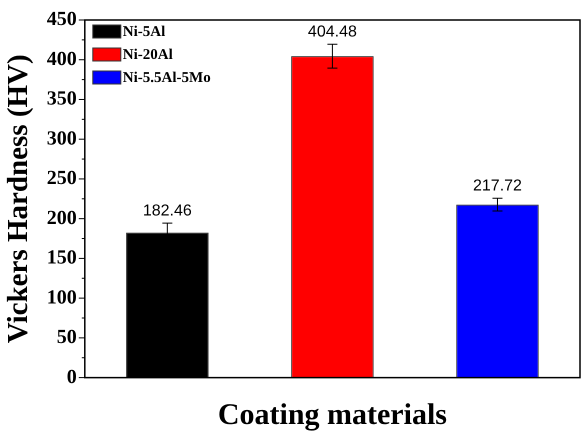  What do you see at coordinates (497, 186) in the screenshot?
I see `data-label: 217.72` at bounding box center [497, 186].